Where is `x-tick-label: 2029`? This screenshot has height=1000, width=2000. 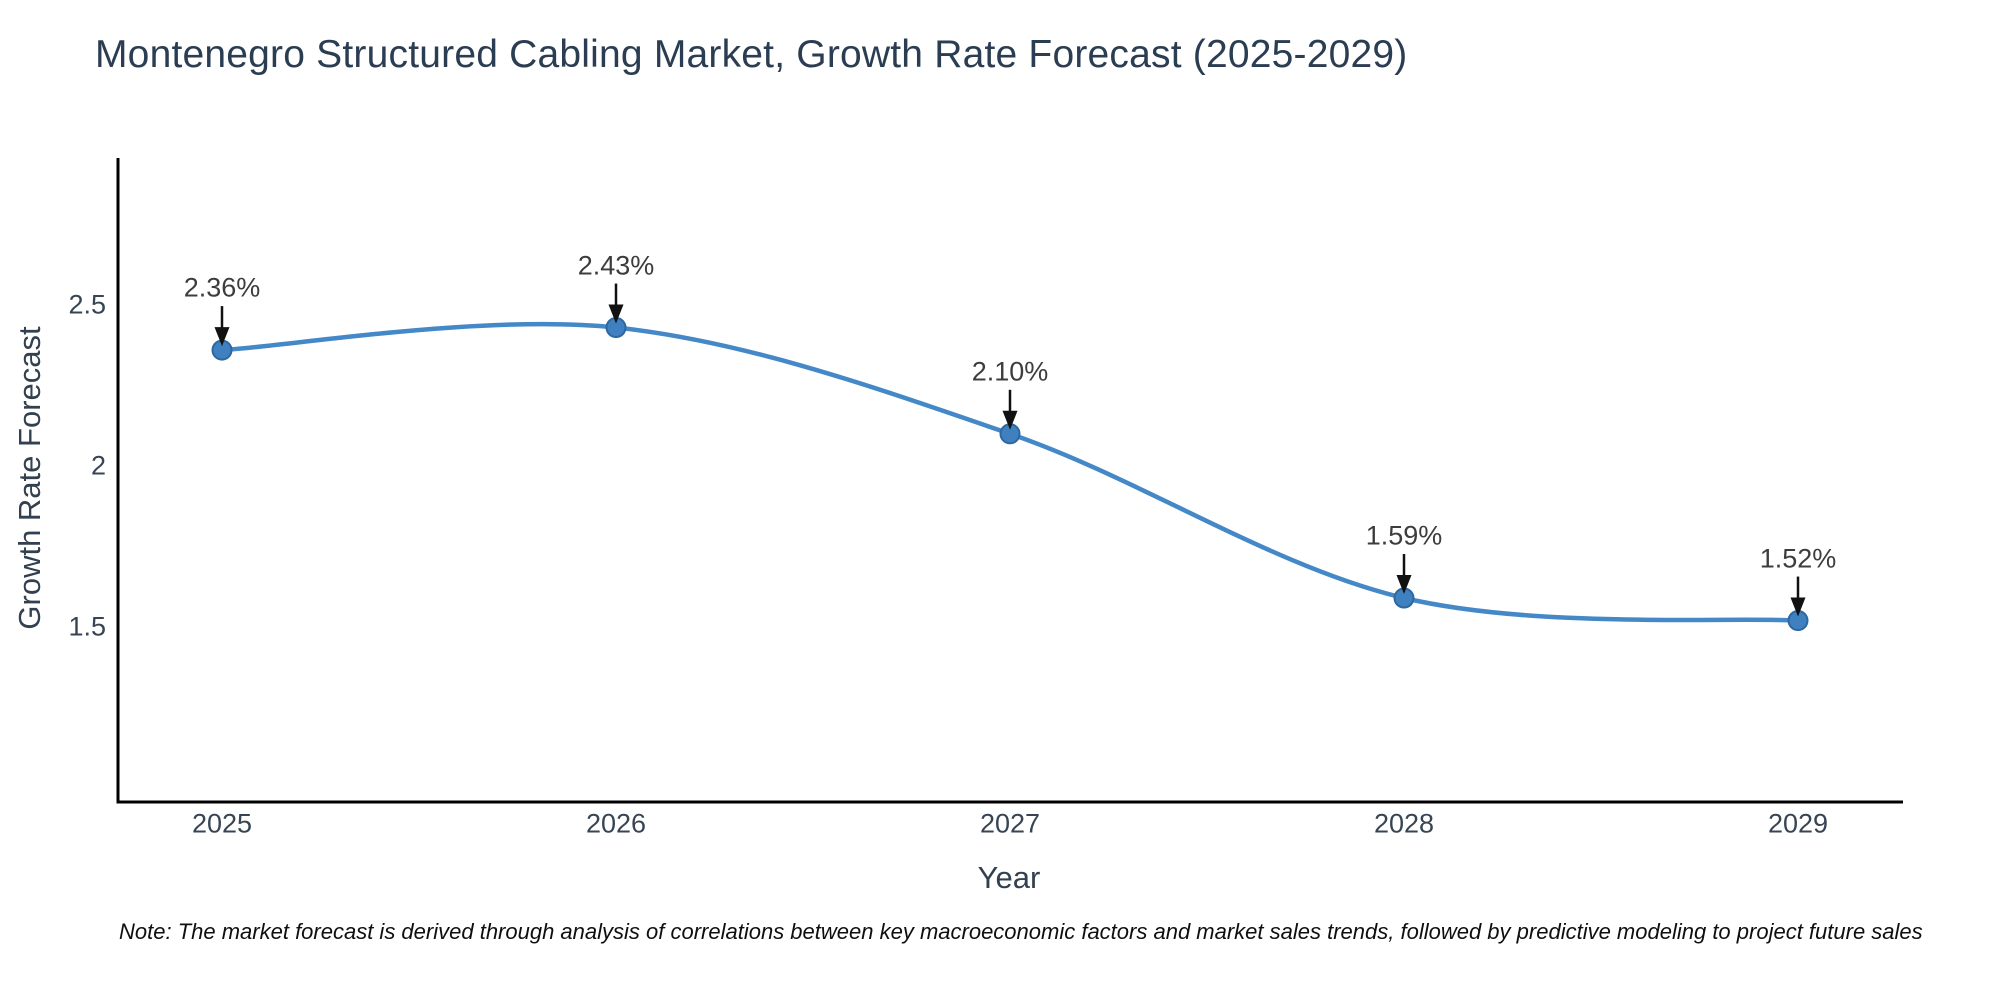 x-tick-label: 2029 is located at coordinates (1798, 823).